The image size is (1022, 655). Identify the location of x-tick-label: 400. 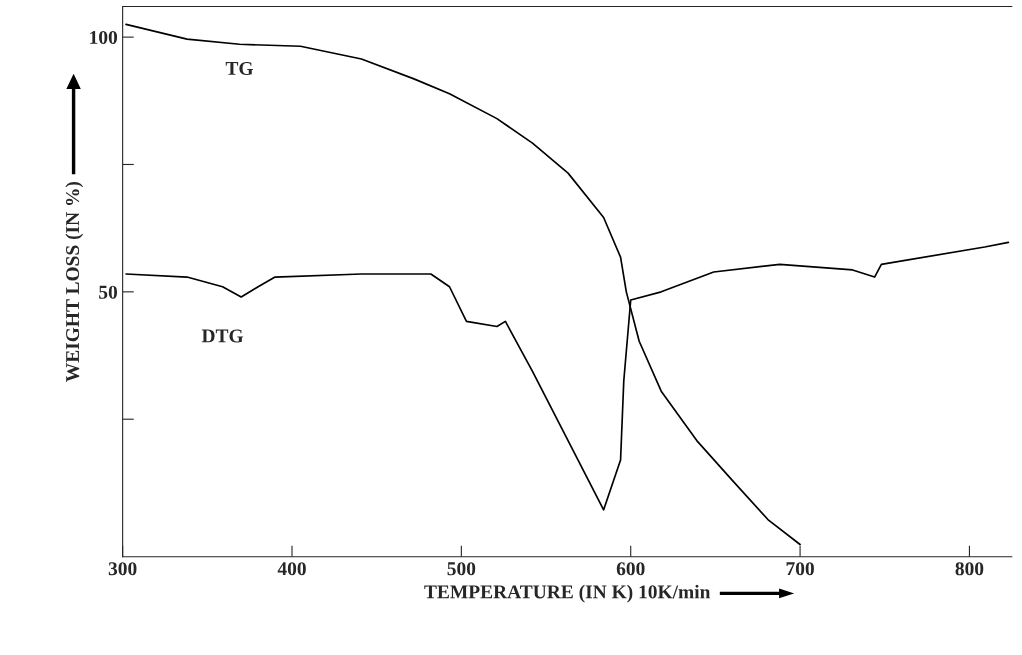
(291, 569).